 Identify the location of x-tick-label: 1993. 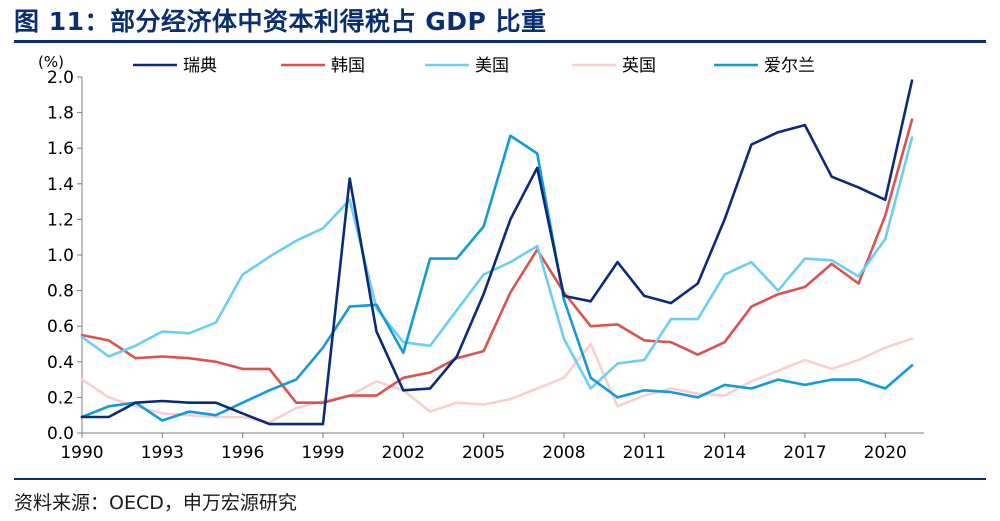
(162, 453).